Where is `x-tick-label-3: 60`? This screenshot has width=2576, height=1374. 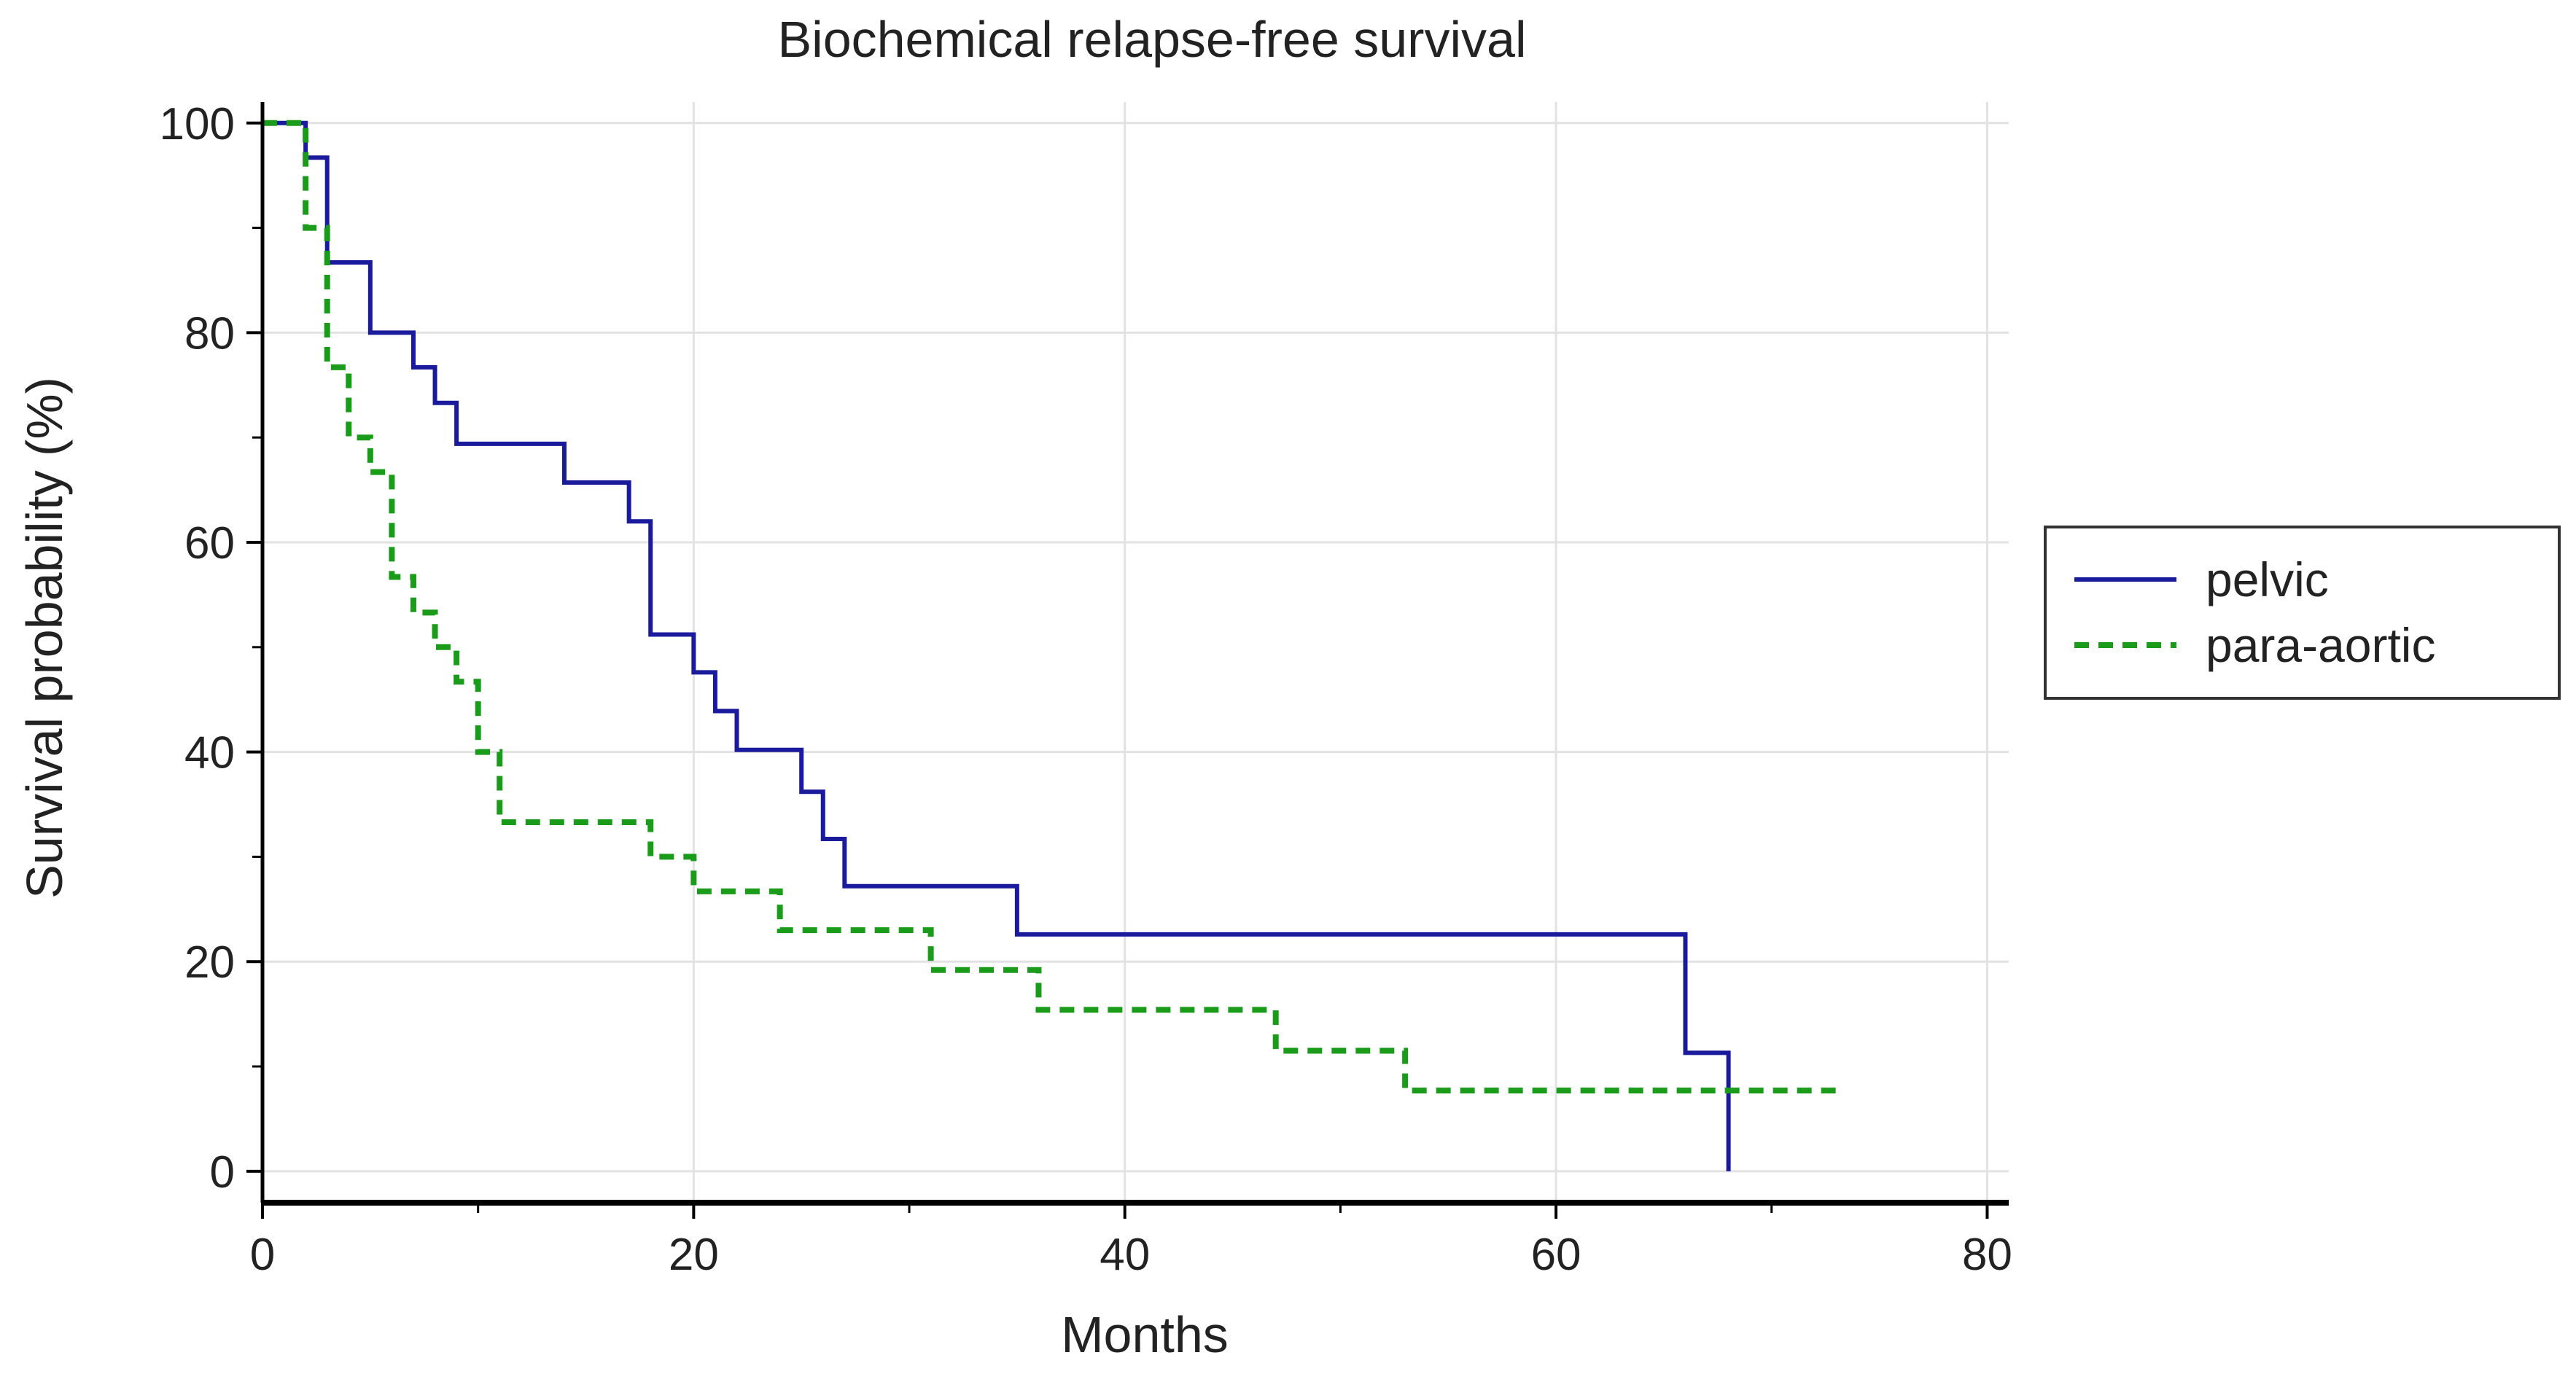
x-tick-label-3: 60 is located at coordinates (1556, 1255).